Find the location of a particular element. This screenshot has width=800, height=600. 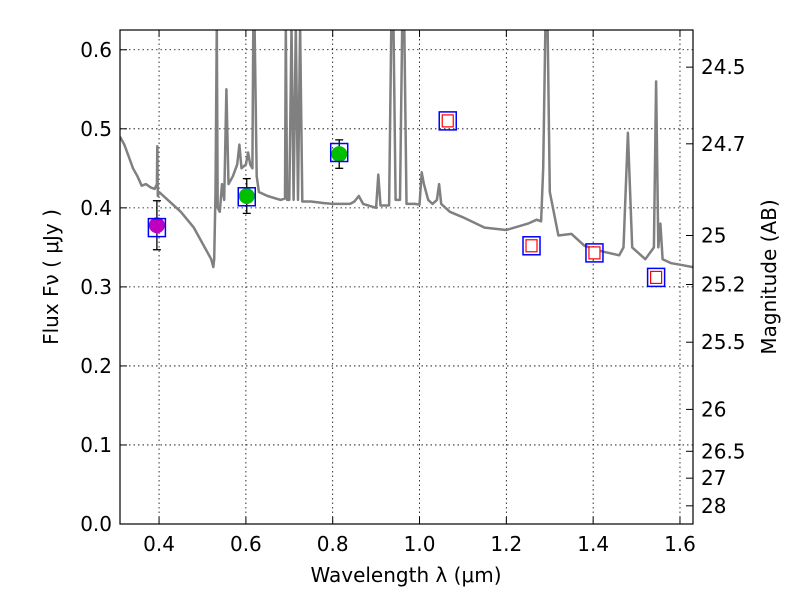

x-tick-label: 1.0 is located at coordinates (420, 544).